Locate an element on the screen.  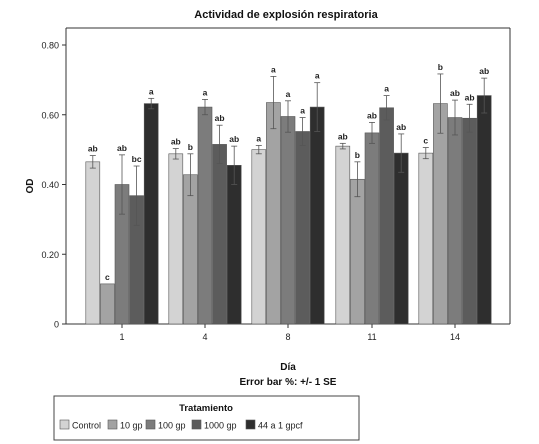
legend-items: Control 10 gp 100 gp 1000 gp 44 a 1 gpcf is located at coordinates (181, 425).